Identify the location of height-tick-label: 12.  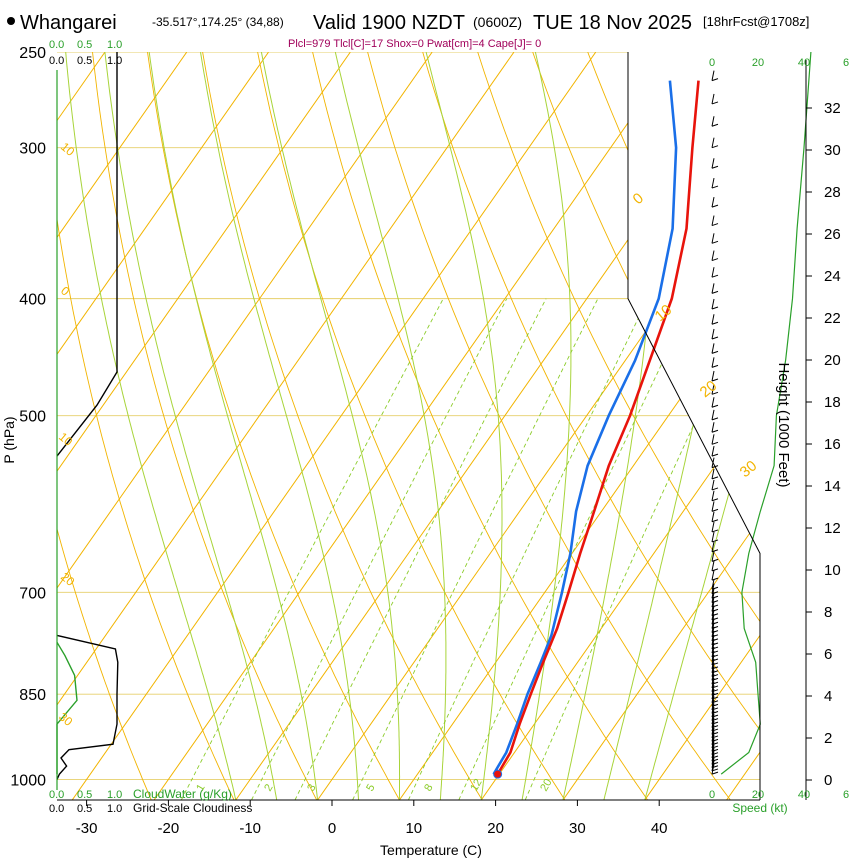
(832, 528).